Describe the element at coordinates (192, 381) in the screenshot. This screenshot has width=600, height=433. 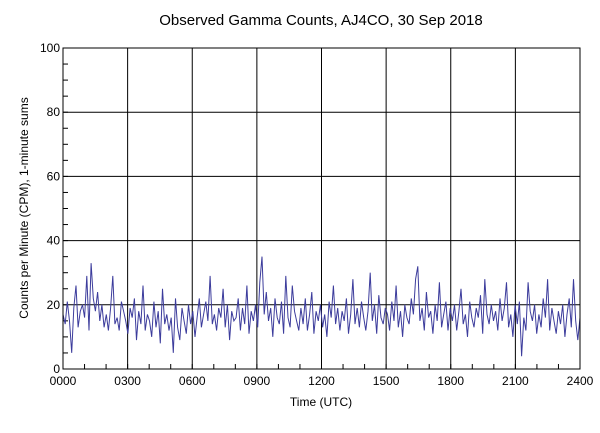
I see `x-tick-label: 0600` at that location.